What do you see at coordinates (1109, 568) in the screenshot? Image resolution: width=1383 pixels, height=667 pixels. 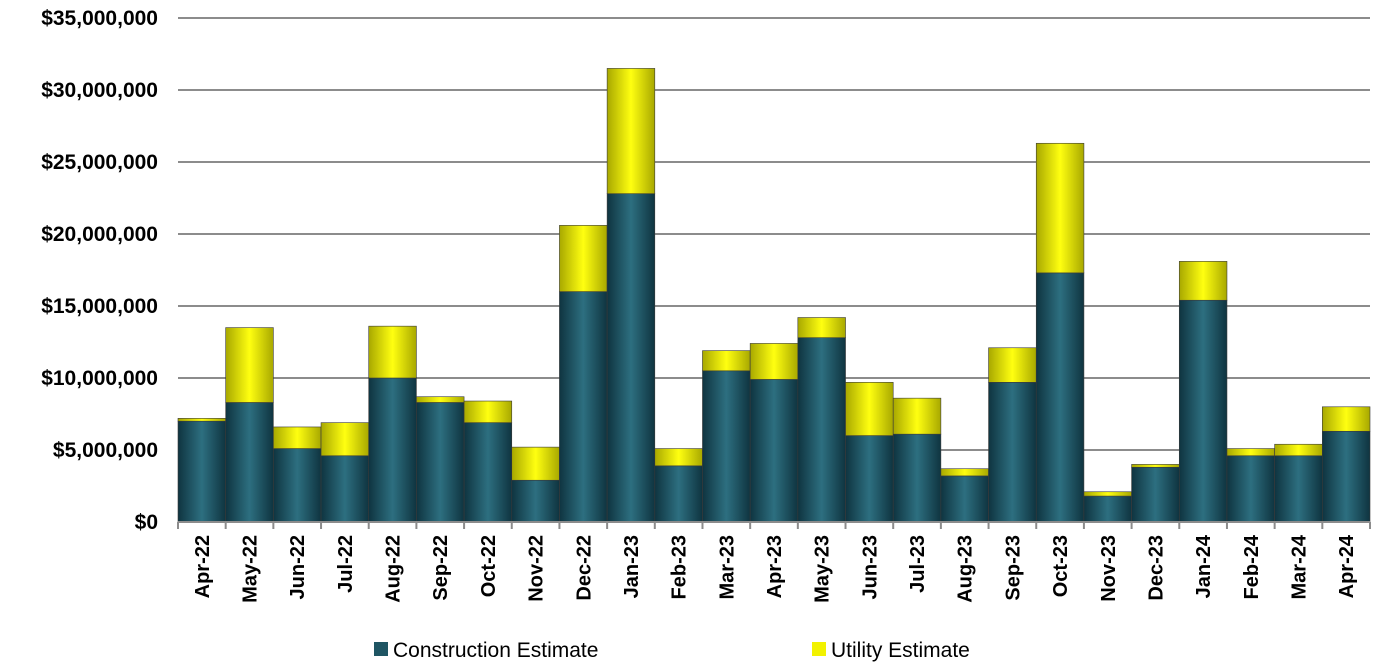 I see `x-tick-label: Nov-23` at bounding box center [1109, 568].